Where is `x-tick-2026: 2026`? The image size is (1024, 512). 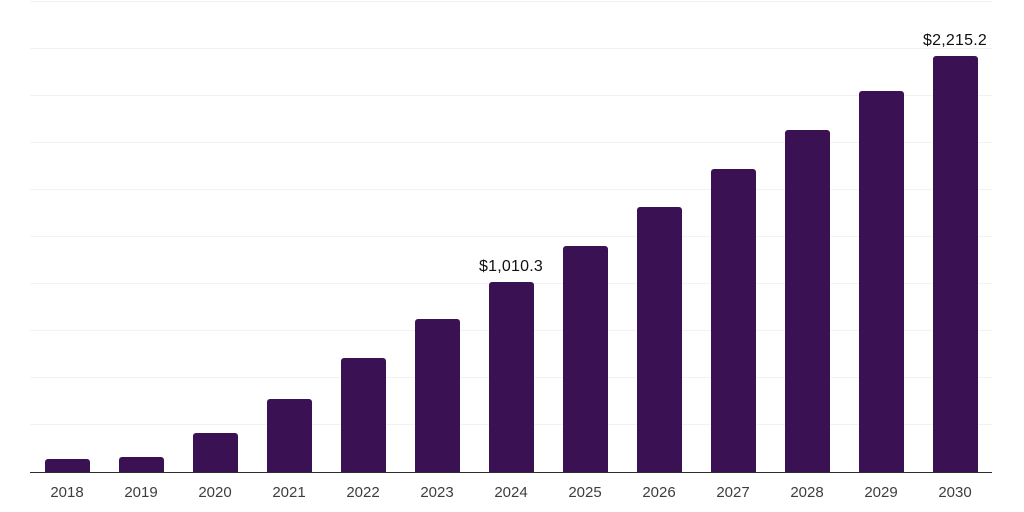
x-tick-2026: 2026 is located at coordinates (659, 492).